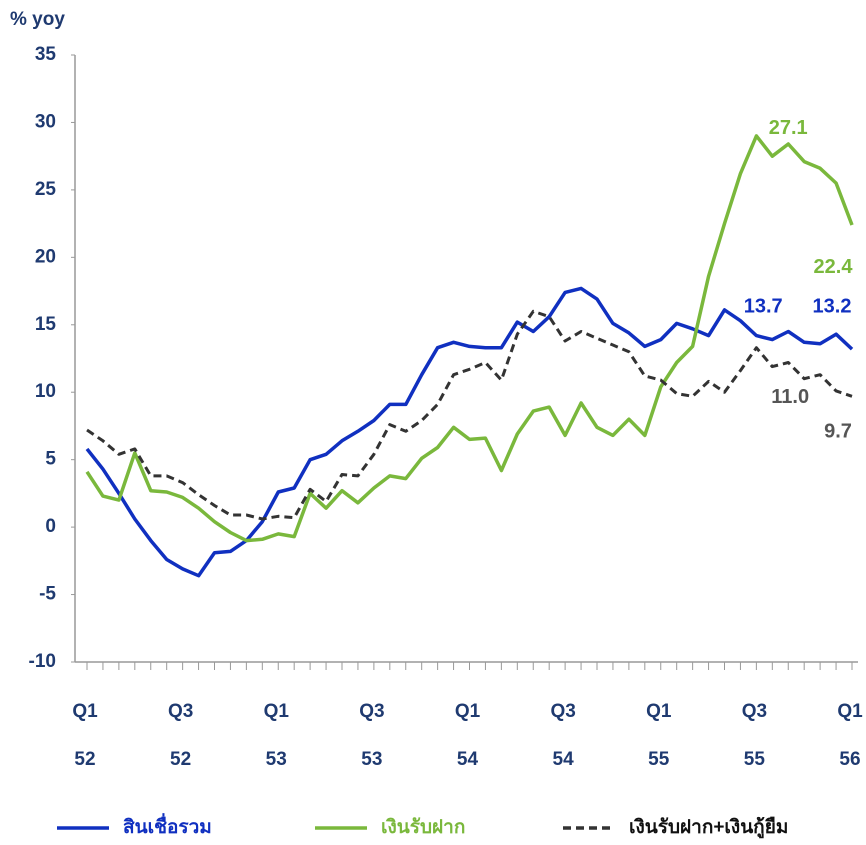  Describe the element at coordinates (838, 432) in the screenshot. I see `data-label: 9.7` at that location.